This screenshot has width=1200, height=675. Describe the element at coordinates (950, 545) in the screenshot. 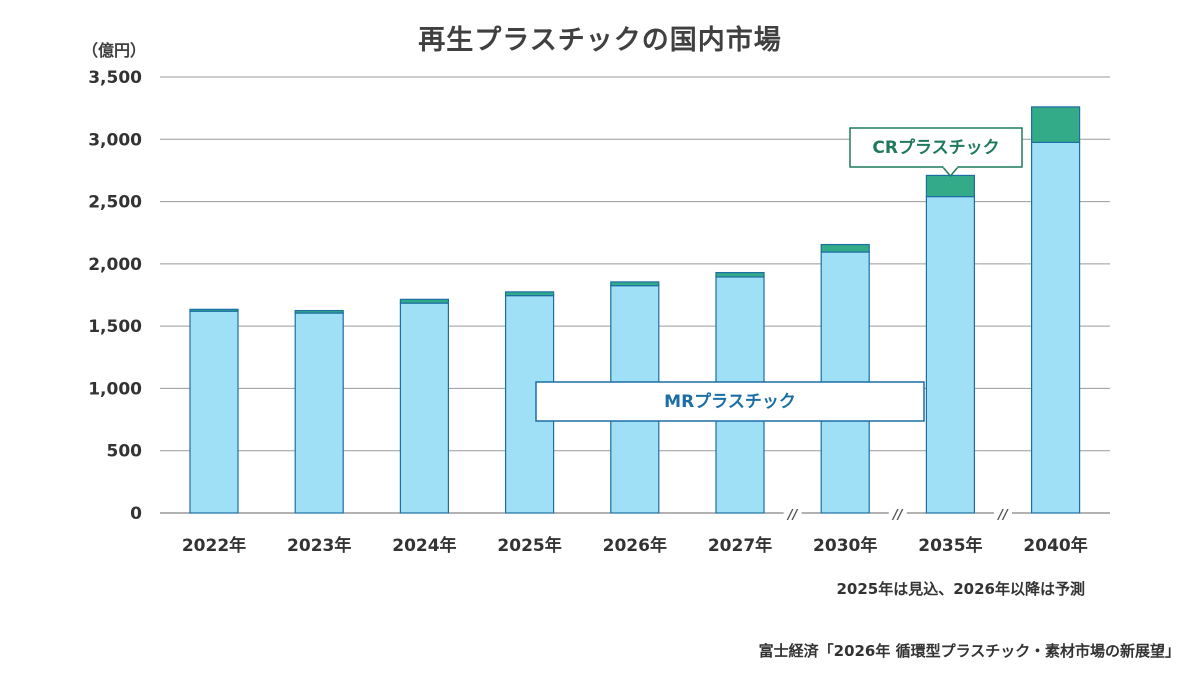

I see `x-tick-label: 2035年` at that location.